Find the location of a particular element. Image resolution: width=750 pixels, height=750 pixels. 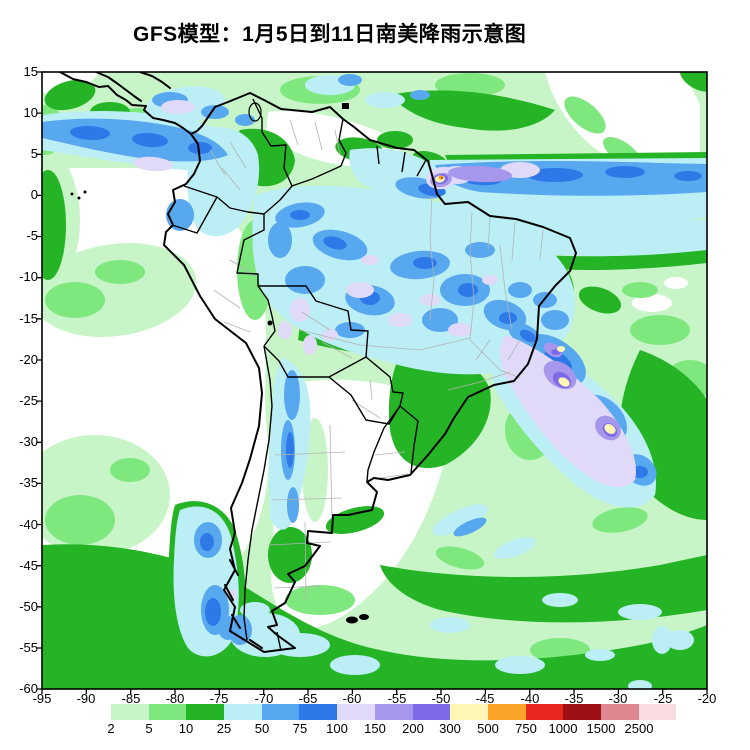

x-tick-label: -65 is located at coordinates (308, 698).